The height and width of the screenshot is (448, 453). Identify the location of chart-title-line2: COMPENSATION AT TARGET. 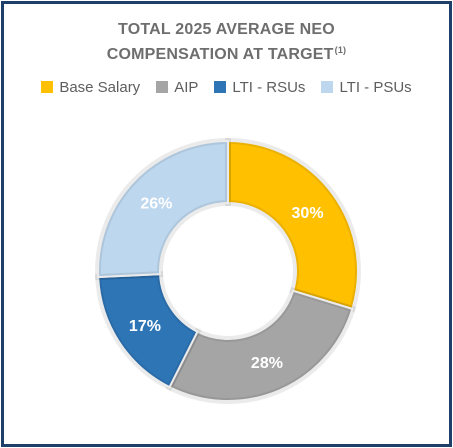
(220, 54).